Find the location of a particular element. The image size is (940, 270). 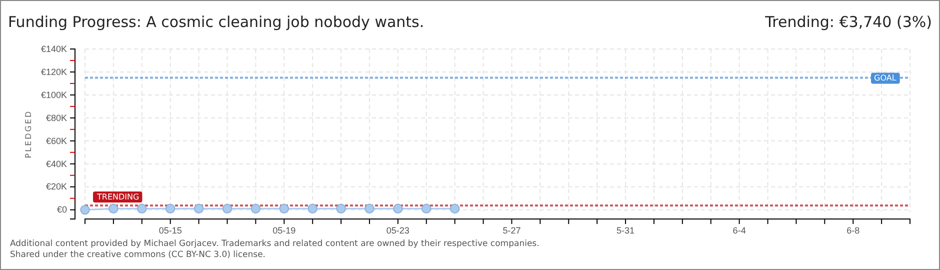

text: Shared under the creative commons (CC BY-NC 3.0) license. is located at coordinates (138, 255).